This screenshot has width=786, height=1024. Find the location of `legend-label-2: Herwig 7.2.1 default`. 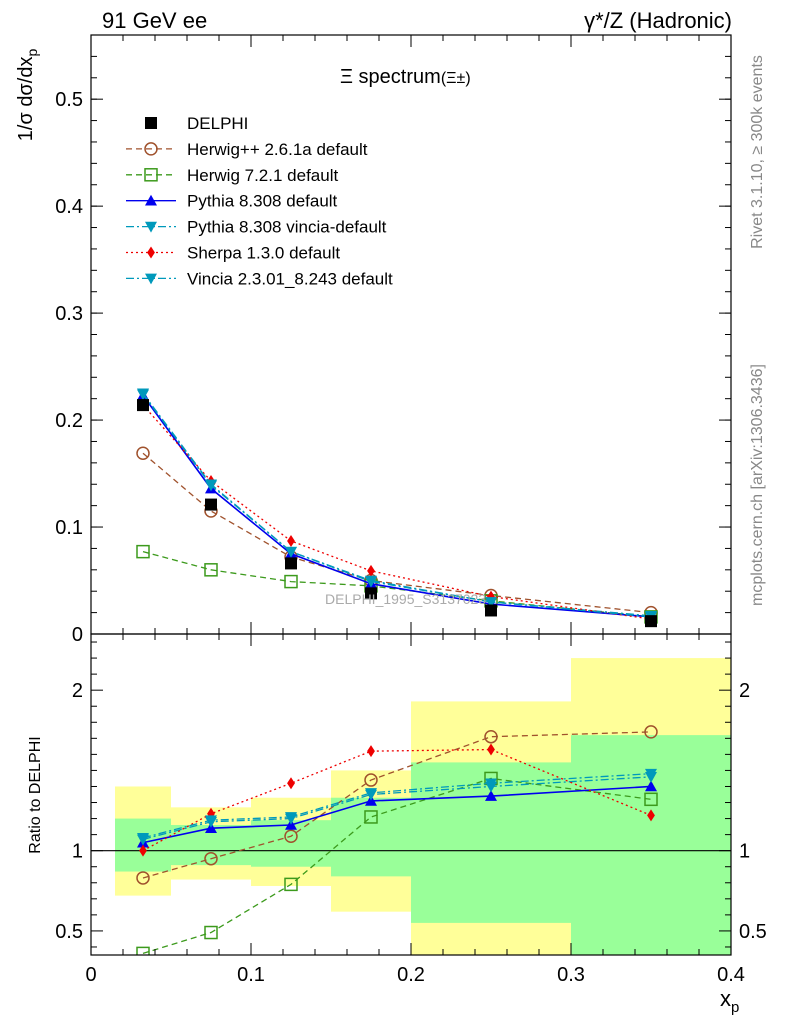

legend-label-2: Herwig 7.2.1 default is located at coordinates (262, 175).